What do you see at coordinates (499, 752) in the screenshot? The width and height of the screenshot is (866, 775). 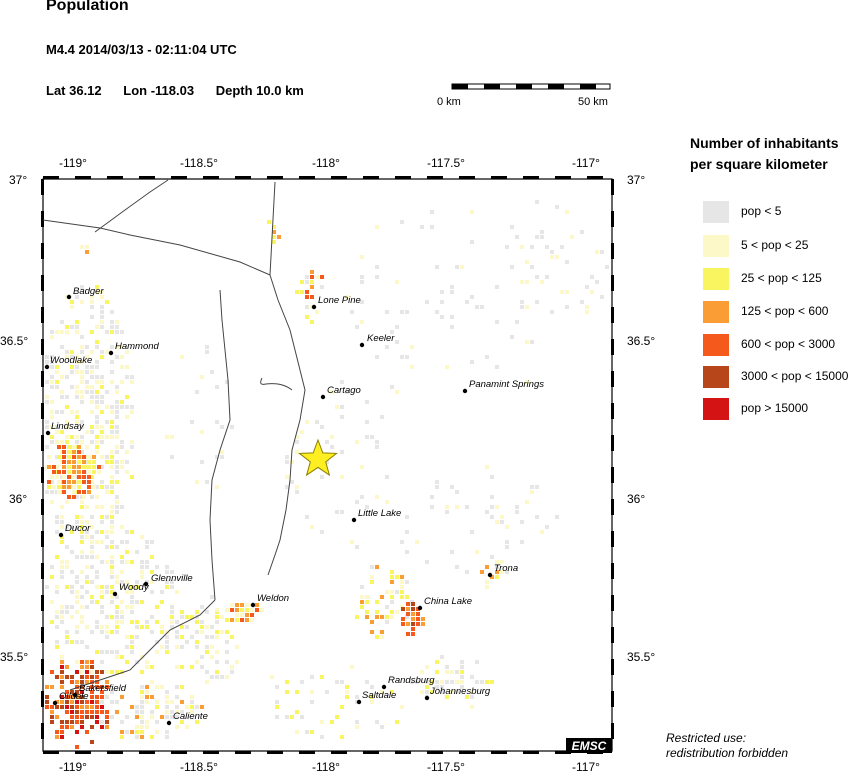 I see `frame-dash-bottom` at bounding box center [499, 752].